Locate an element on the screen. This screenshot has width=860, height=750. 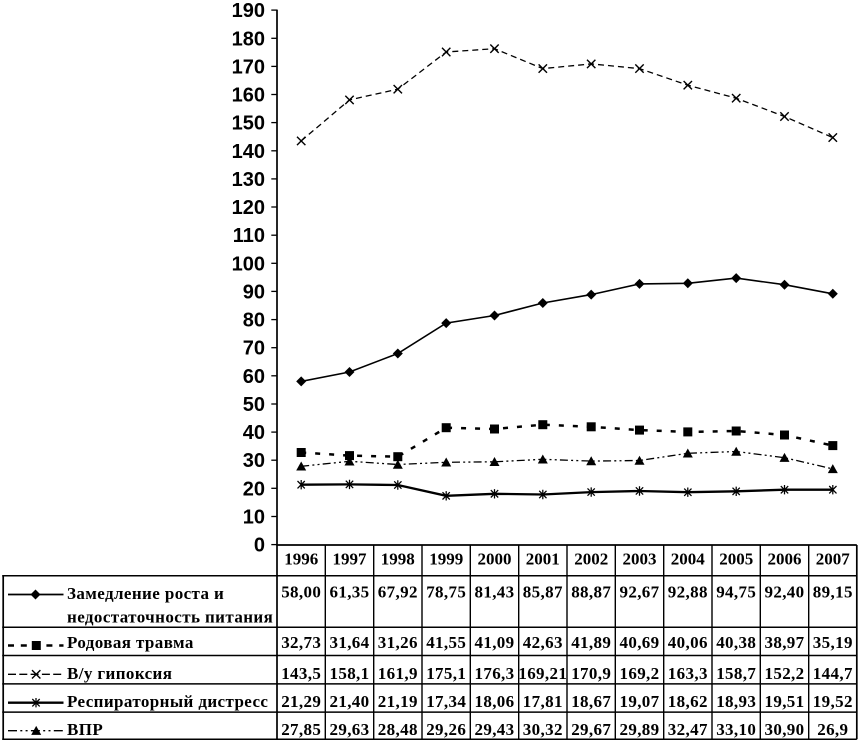
svg-text: 100 is located at coordinates (248, 264).